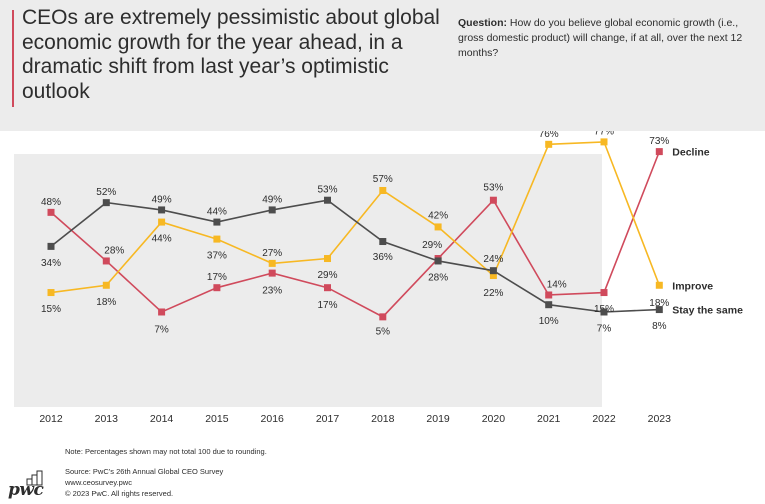 Image resolution: width=765 pixels, height=504 pixels. I want to click on pwc-logo-icon, so click(34, 478).